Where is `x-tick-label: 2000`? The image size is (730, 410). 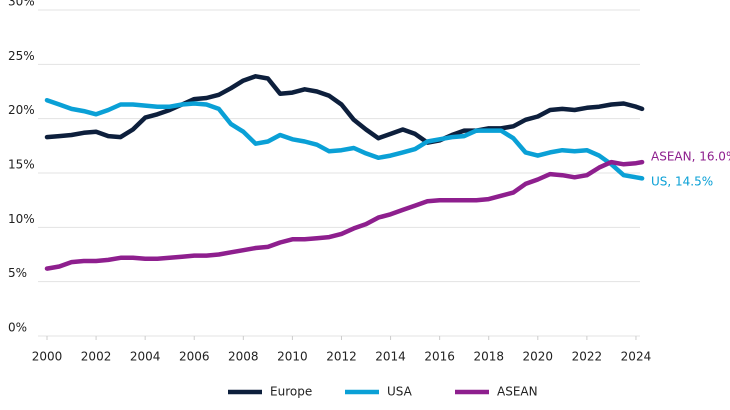 x-tick-label: 2000 is located at coordinates (47, 357).